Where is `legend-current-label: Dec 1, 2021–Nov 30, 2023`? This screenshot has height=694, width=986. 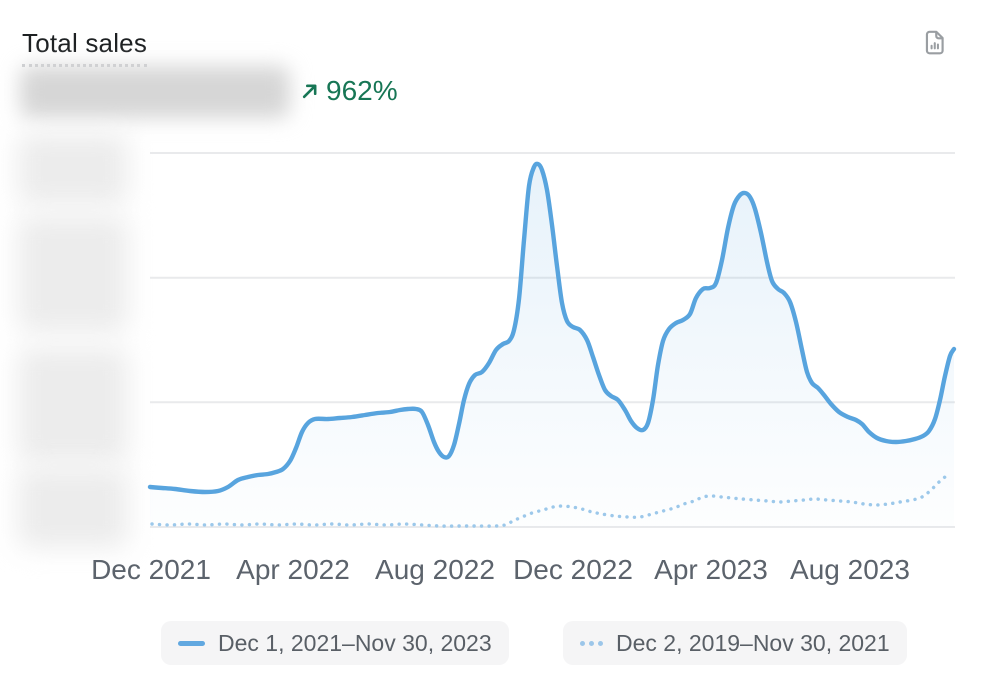 legend-current-label: Dec 1, 2021–Nov 30, 2023 is located at coordinates (355, 642).